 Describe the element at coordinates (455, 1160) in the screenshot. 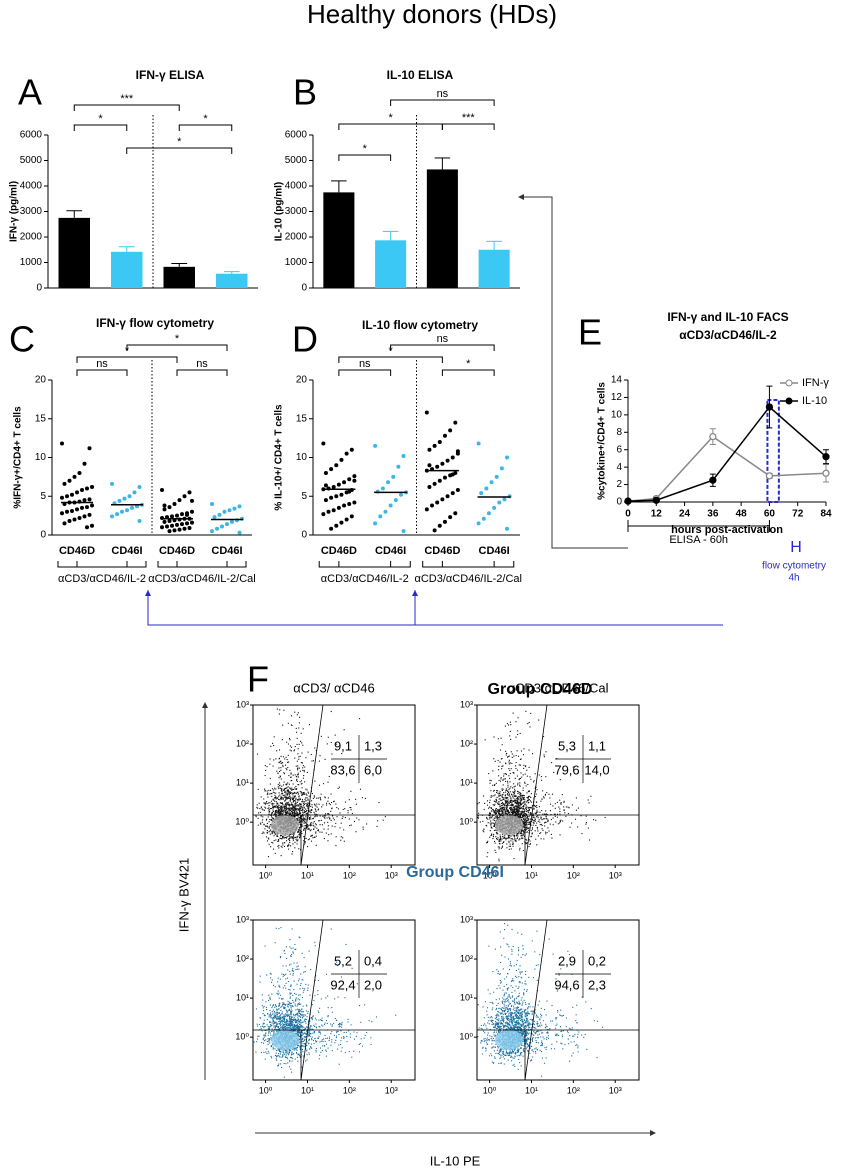

I see `x-axis-label: IL-10 PE` at that location.